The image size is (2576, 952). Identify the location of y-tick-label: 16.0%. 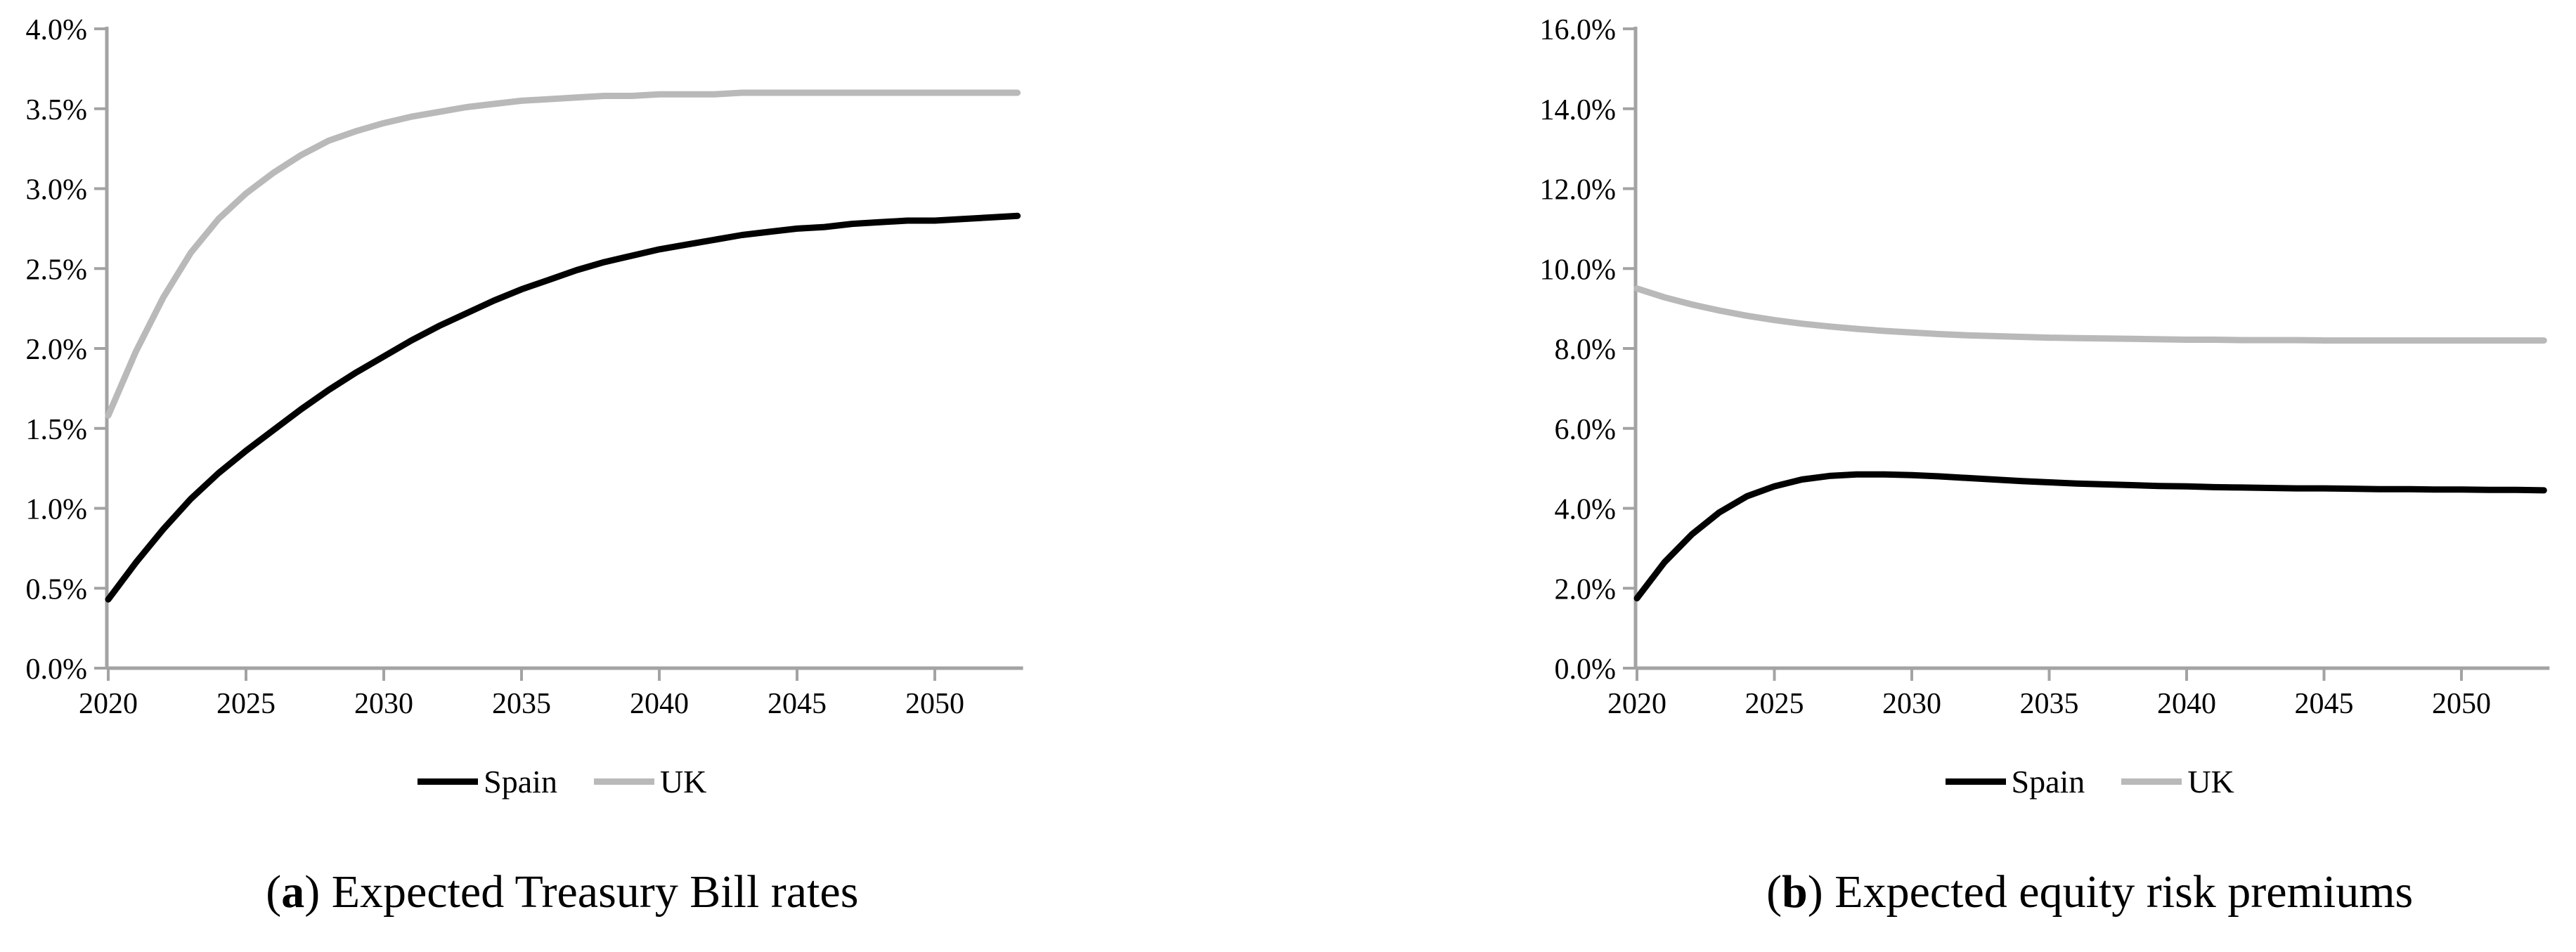
(1579, 30).